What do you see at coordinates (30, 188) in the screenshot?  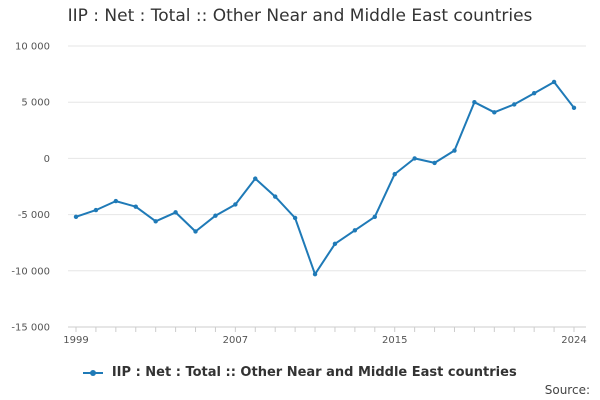 I see `y-axis: 10 000 5 000 0 -5 000 -10 000 -15 000` at bounding box center [30, 188].